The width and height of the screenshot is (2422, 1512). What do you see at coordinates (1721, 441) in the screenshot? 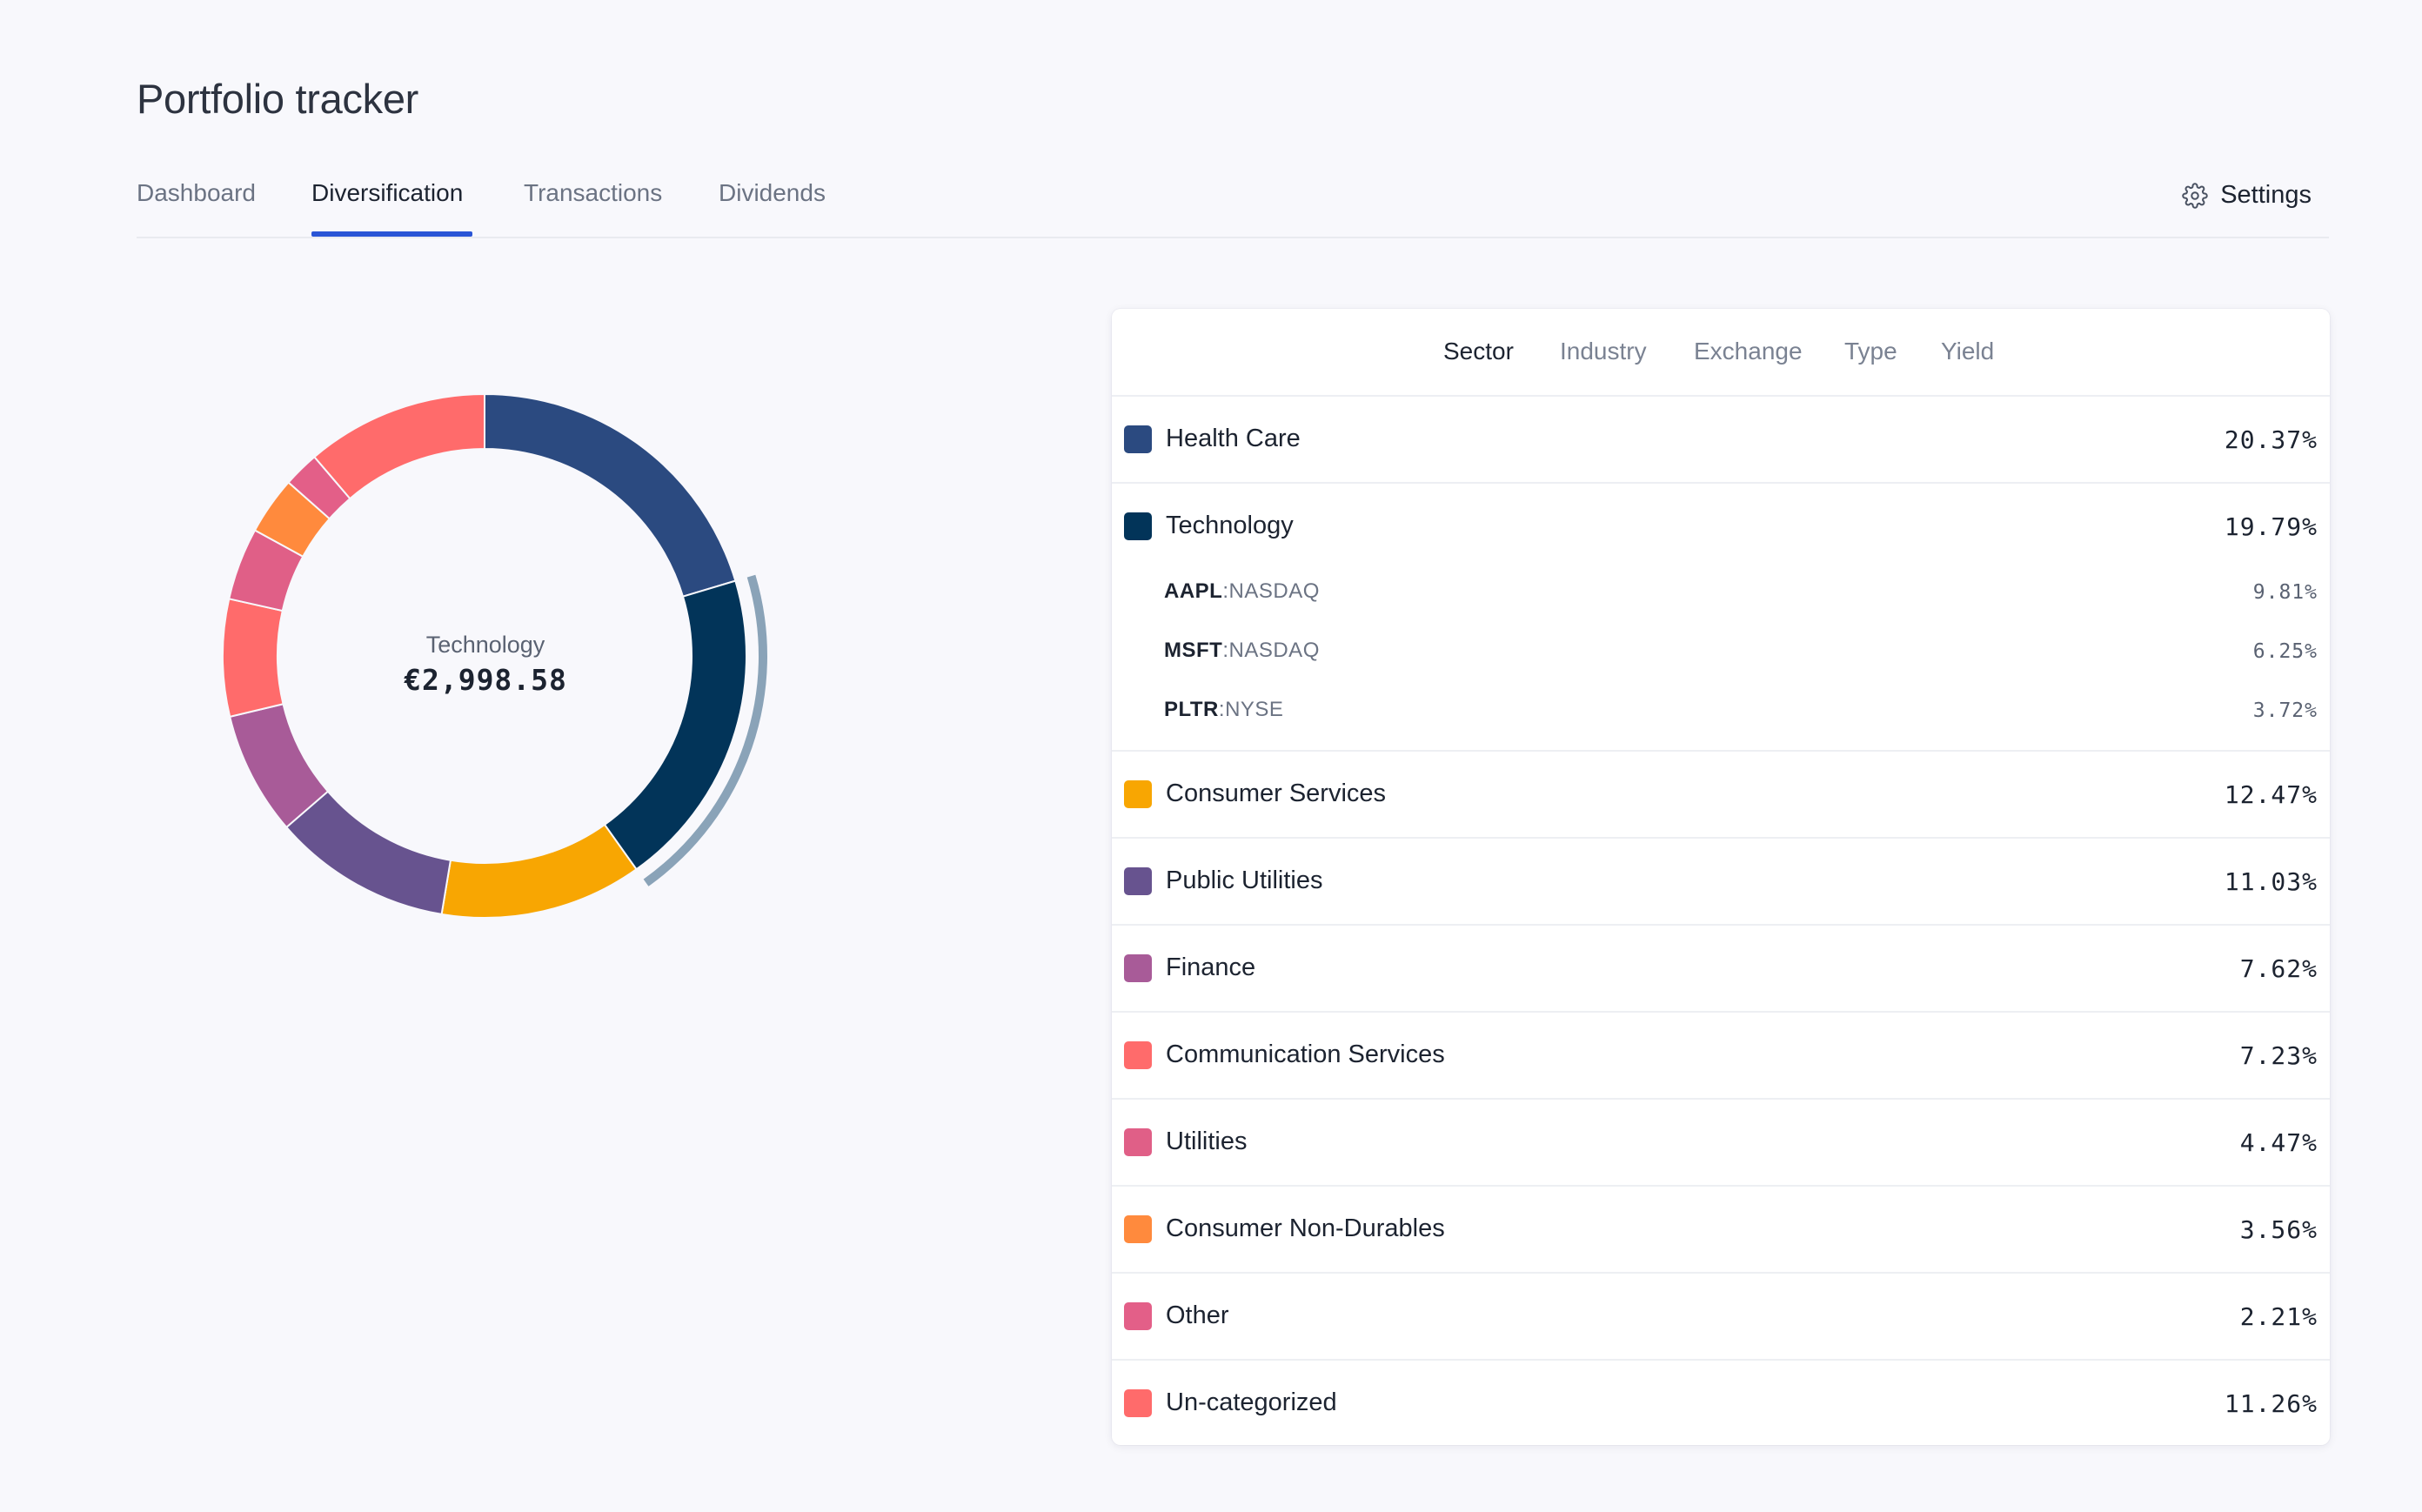
I see `sector-row-health-care: Health Care 20.37%` at bounding box center [1721, 441].